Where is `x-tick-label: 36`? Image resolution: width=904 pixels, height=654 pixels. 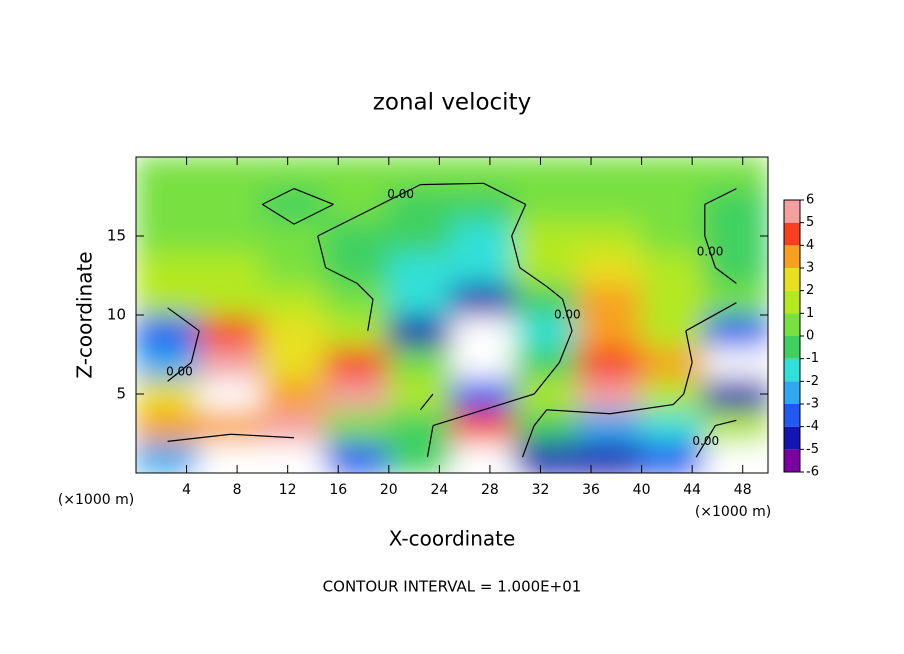
x-tick-label: 36 is located at coordinates (591, 490).